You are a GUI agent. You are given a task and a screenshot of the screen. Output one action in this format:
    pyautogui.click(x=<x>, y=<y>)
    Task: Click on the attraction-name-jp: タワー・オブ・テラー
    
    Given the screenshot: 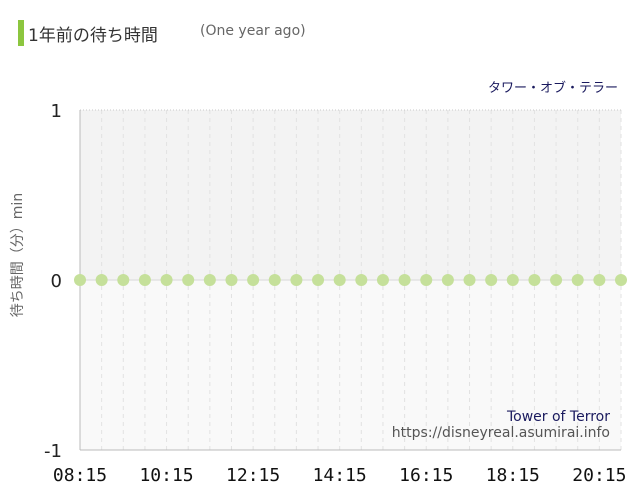 What is the action you would take?
    pyautogui.click(x=553, y=88)
    